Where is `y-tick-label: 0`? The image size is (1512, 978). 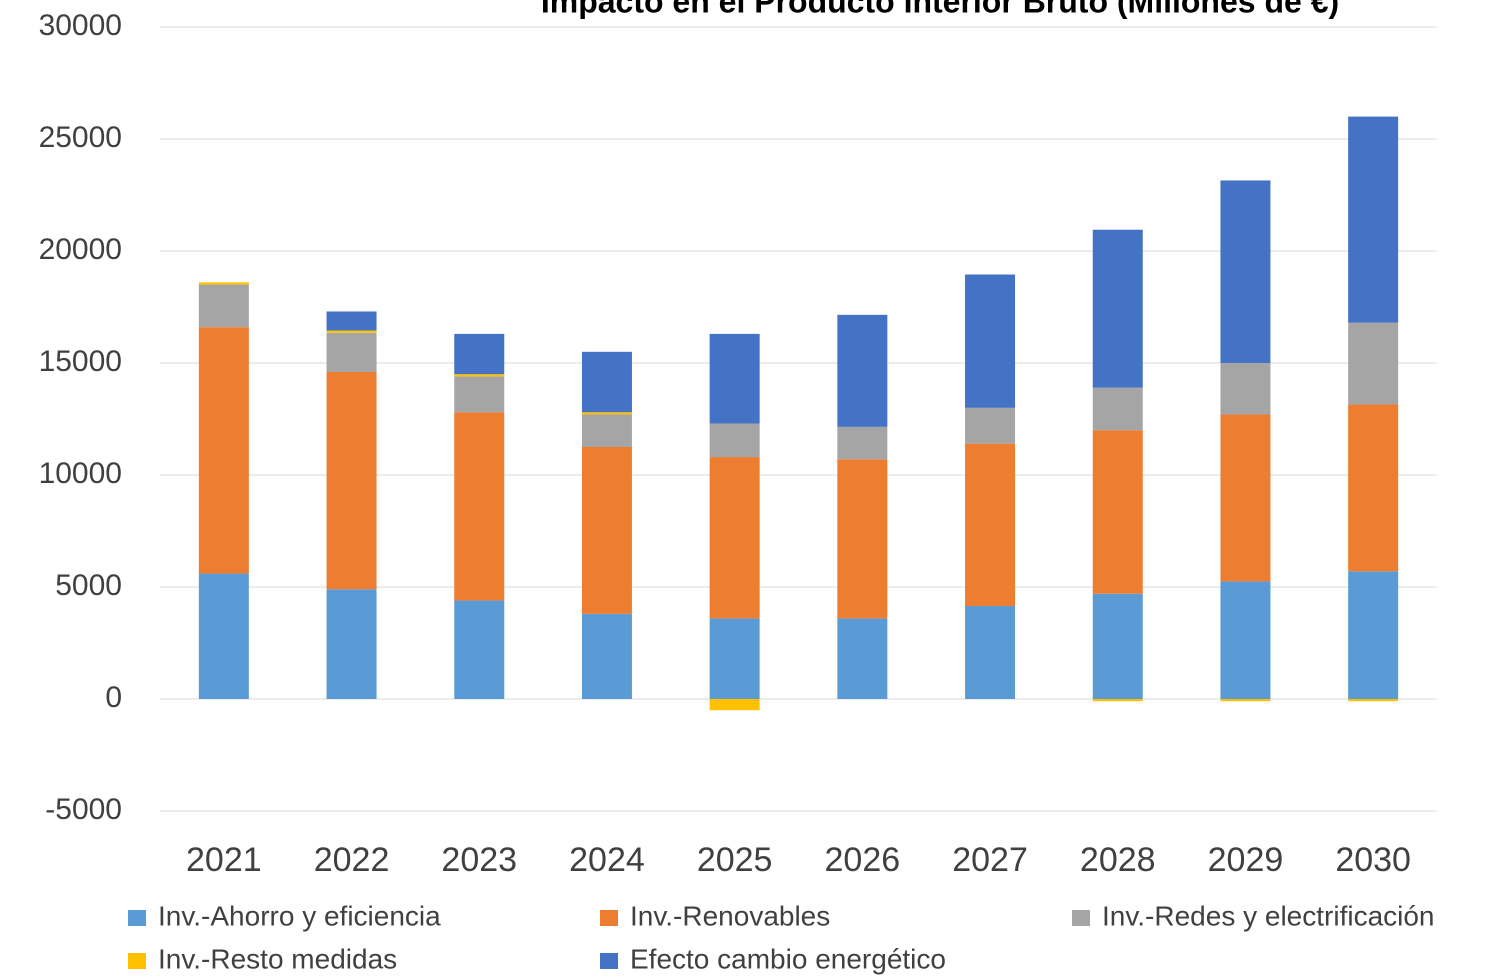 y-tick-label: 0 is located at coordinates (113, 697).